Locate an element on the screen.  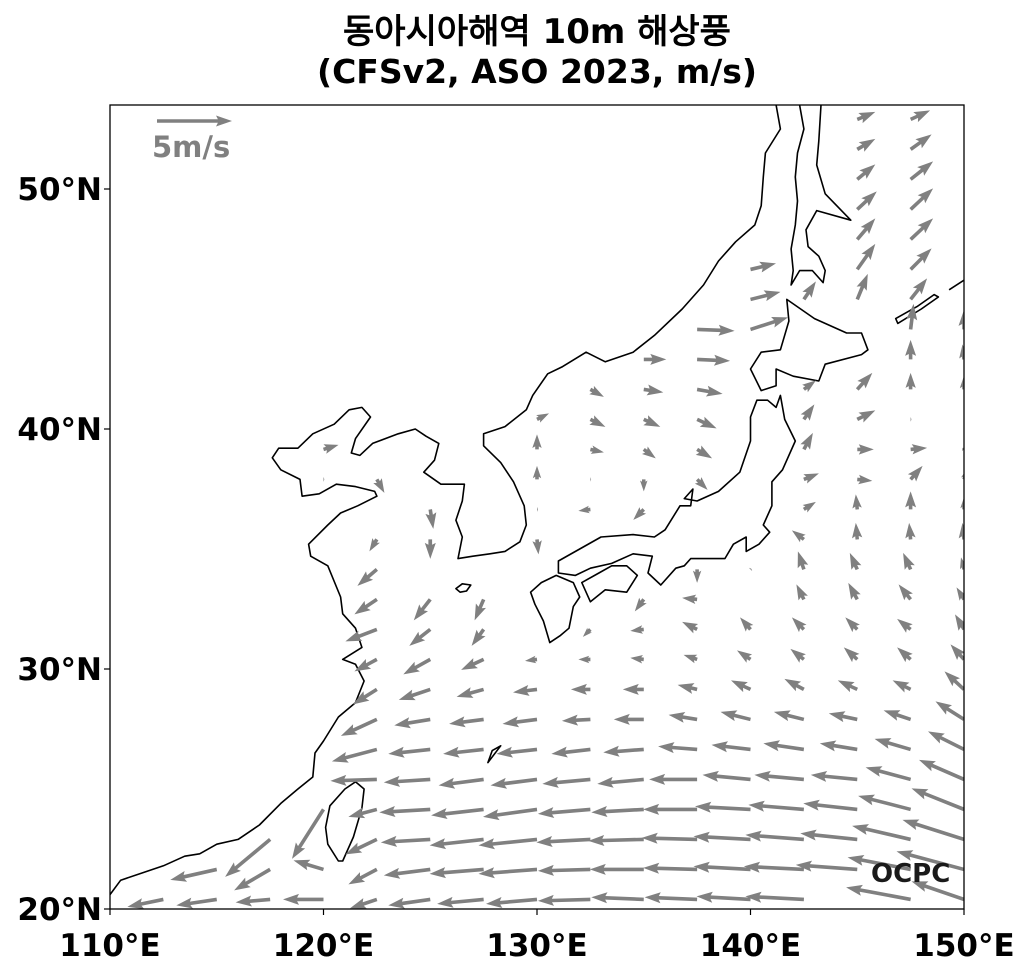
x-tick-label: 140°E is located at coordinates (750, 946).